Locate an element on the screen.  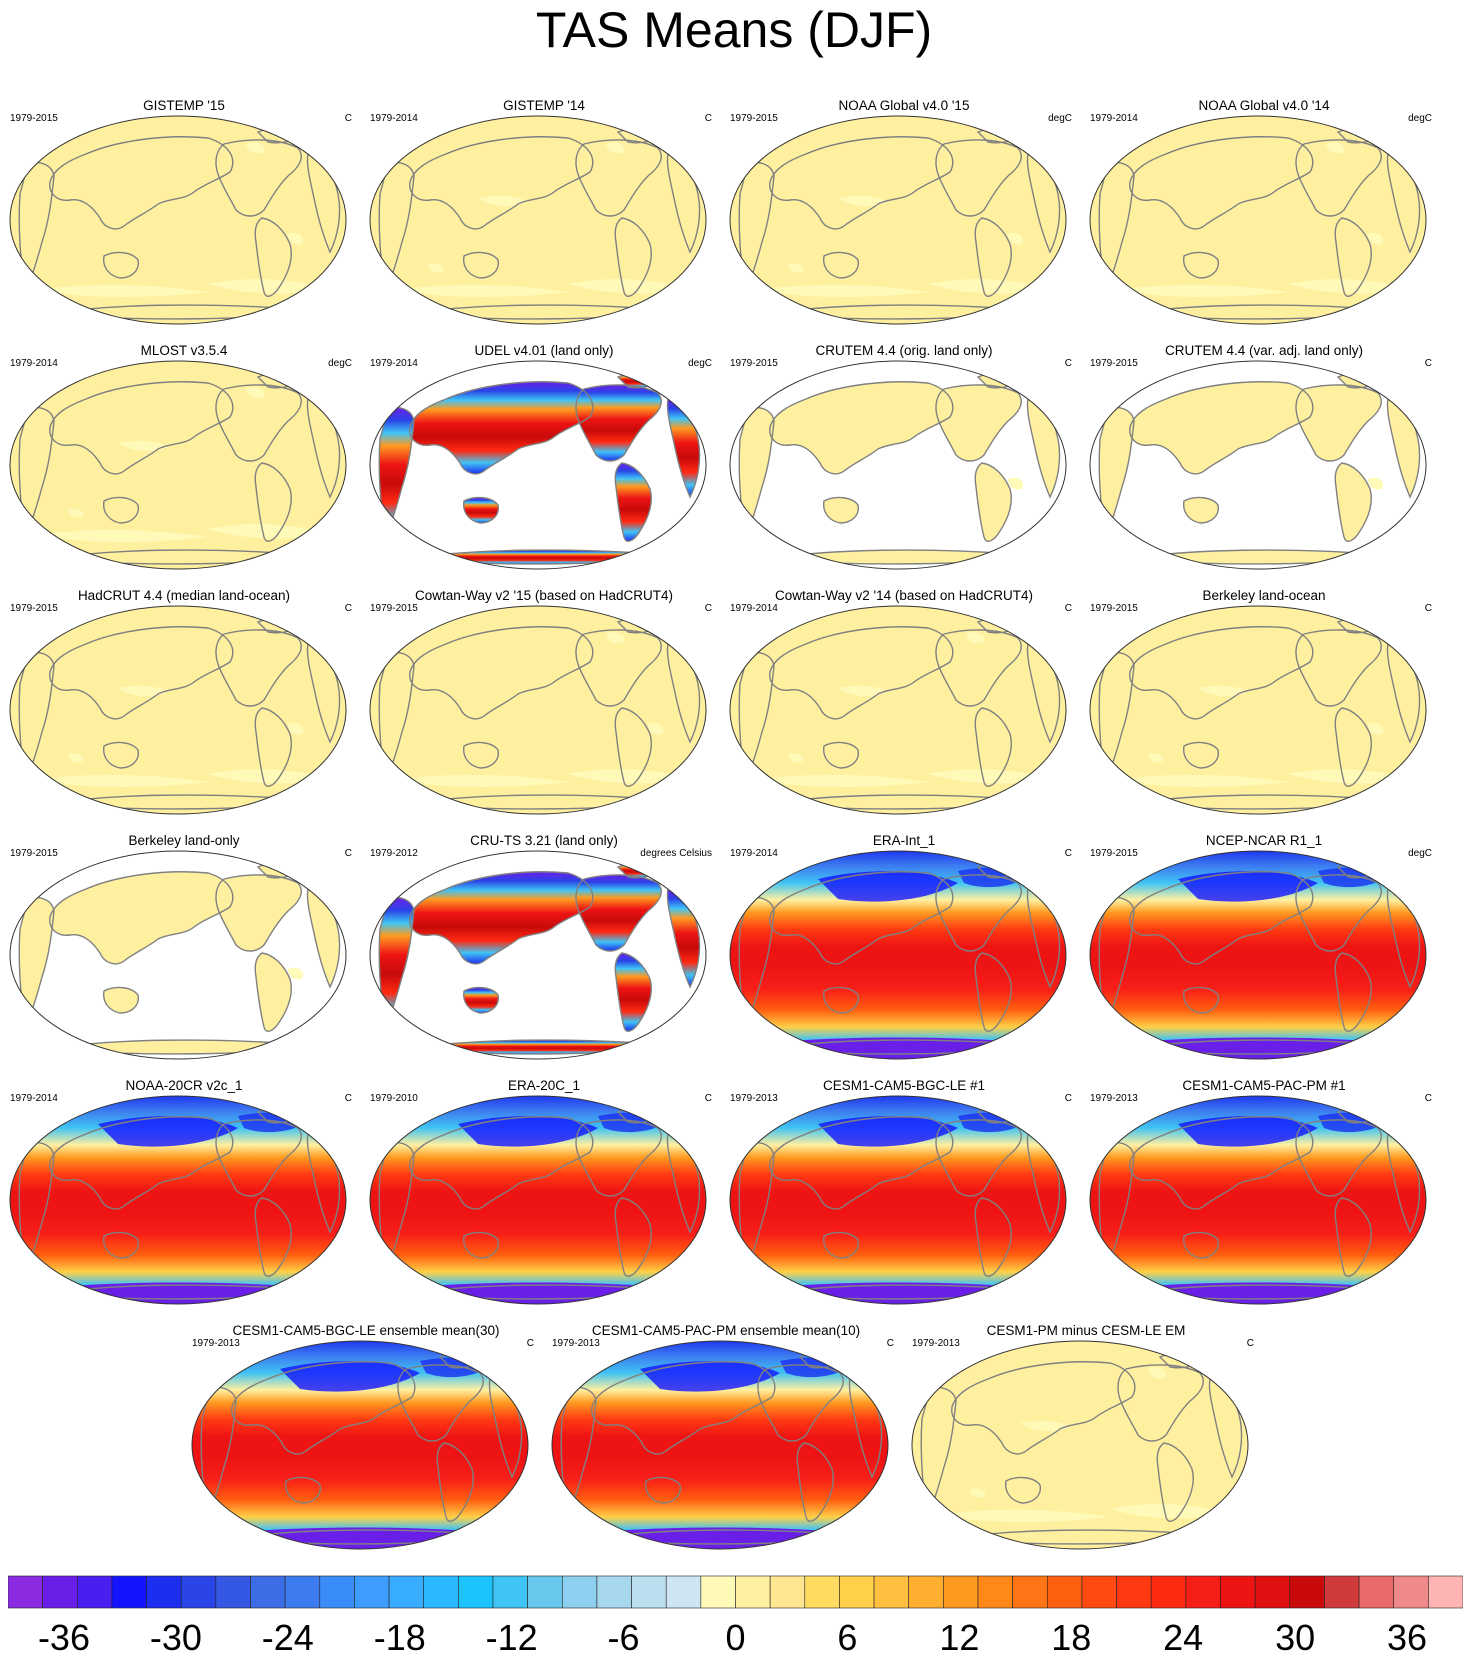
map-panel: ERA-Int_1 1979-2014 C is located at coordinates (904, 948).